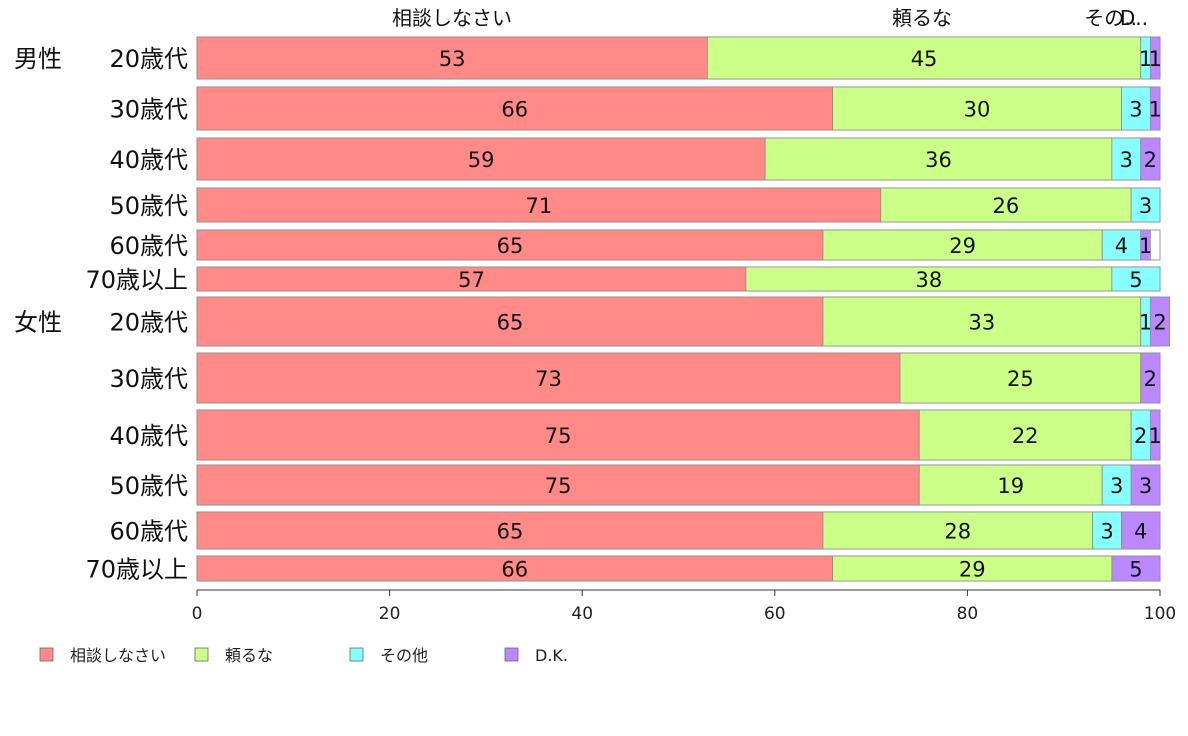 The image size is (1188, 736). What do you see at coordinates (148, 246) in the screenshot?
I see `row-label-4: 60歳代` at bounding box center [148, 246].